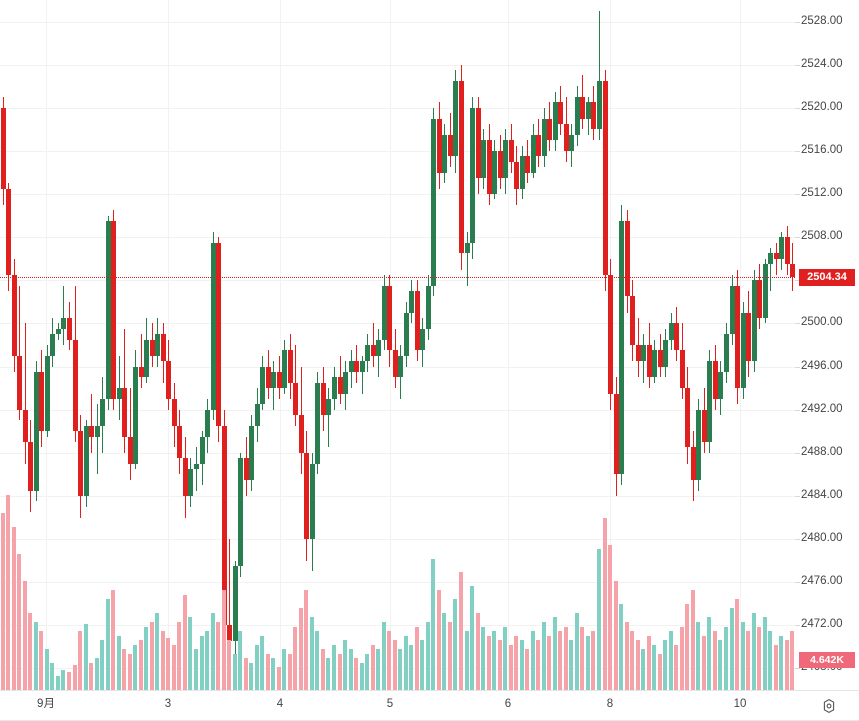  What do you see at coordinates (610, 704) in the screenshot?
I see `time-axis-label: 8` at bounding box center [610, 704].